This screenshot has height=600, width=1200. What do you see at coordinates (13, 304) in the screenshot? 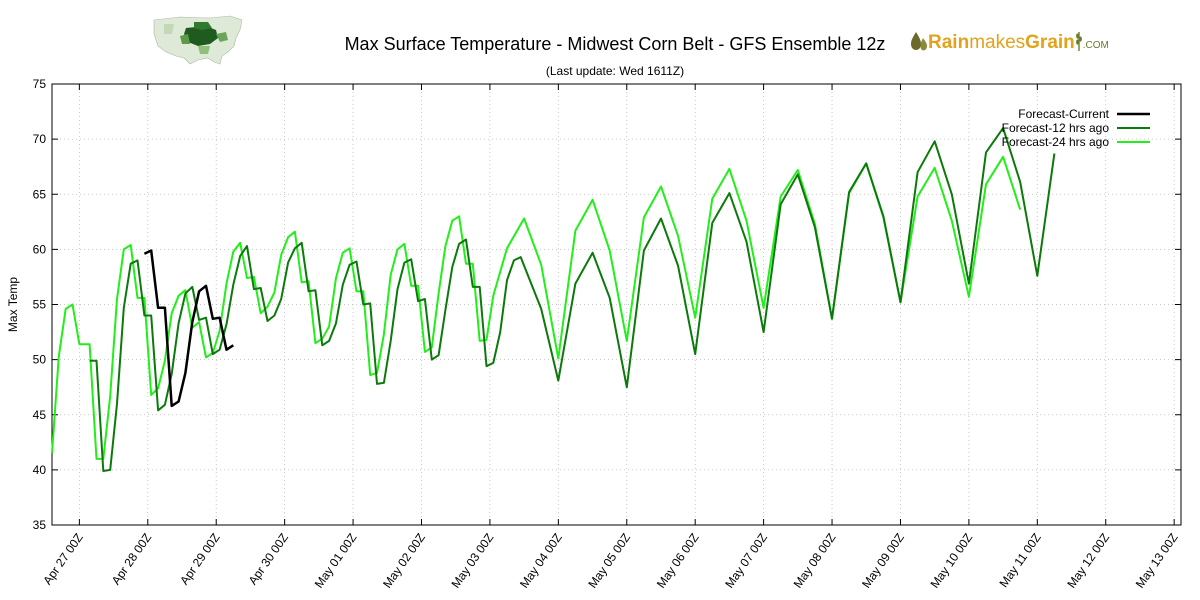
I see `y-axis-label: Max Temp` at bounding box center [13, 304].